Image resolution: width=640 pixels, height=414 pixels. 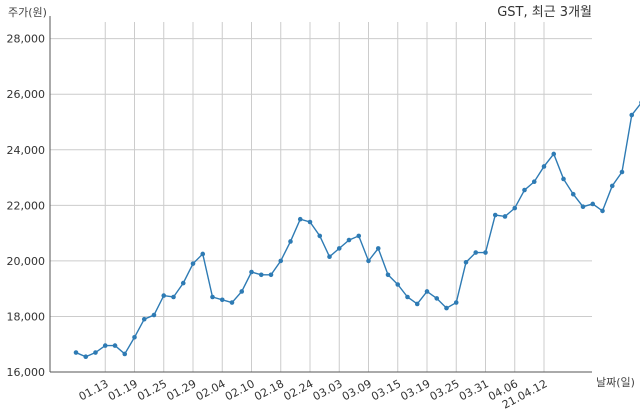 I want to click on x-tick-label: 03.15, so click(x=386, y=390).